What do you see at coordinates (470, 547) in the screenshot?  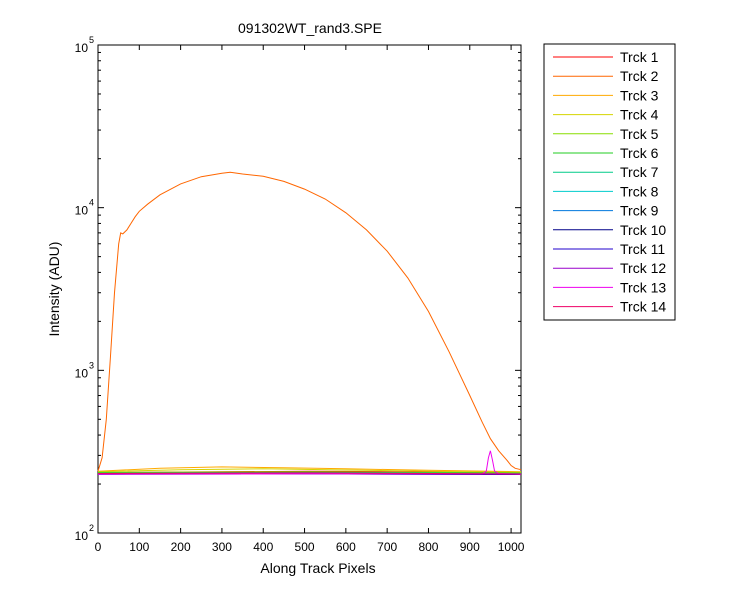 I see `x-tick-label: 900` at bounding box center [470, 547].